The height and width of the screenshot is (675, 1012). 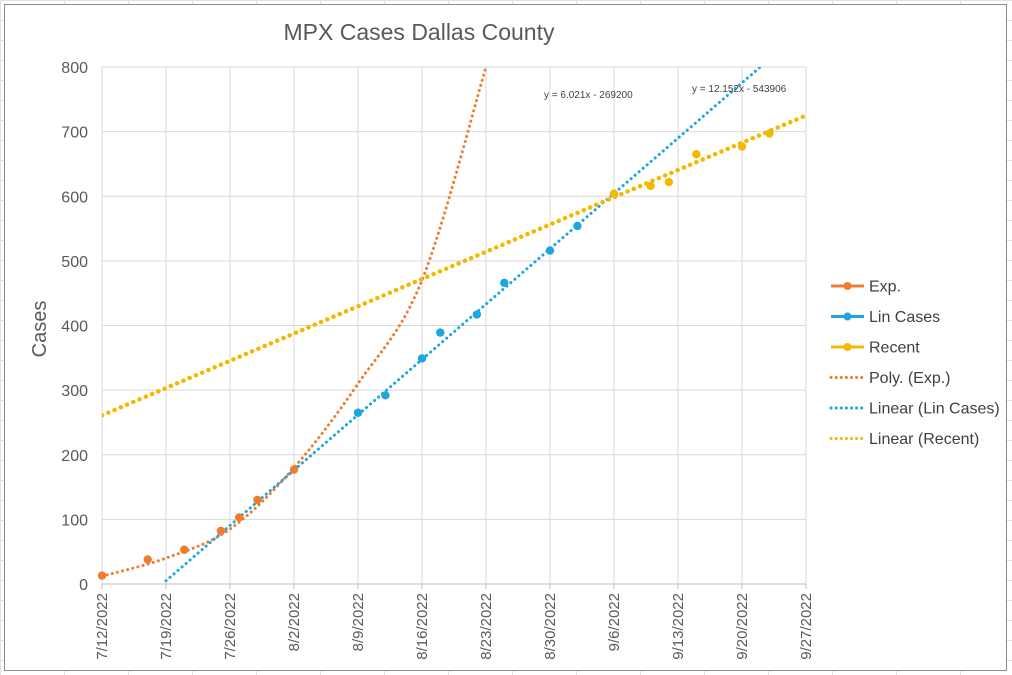 I want to click on y-tick-label: 400, so click(x=74, y=327).